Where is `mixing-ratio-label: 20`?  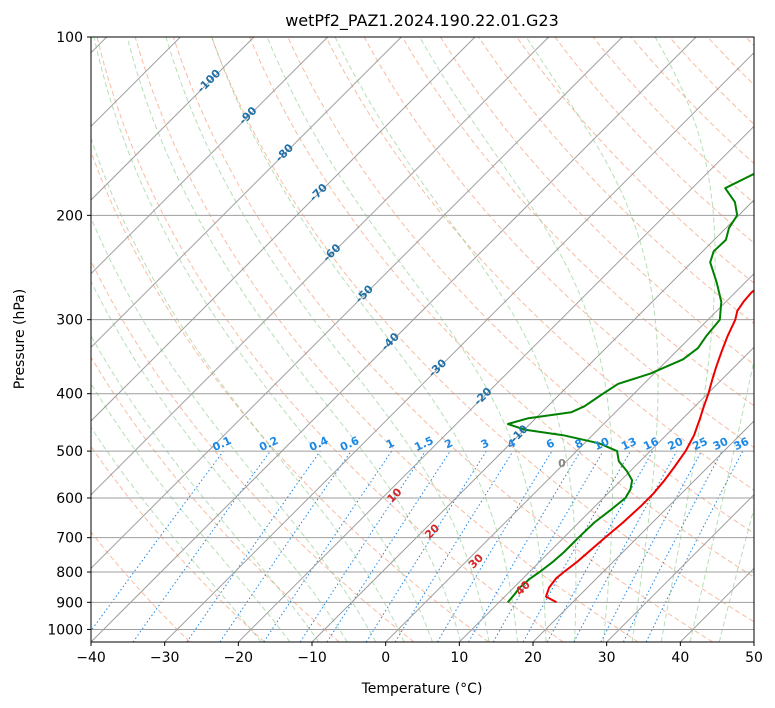 mixing-ratio-label: 20 is located at coordinates (676, 444).